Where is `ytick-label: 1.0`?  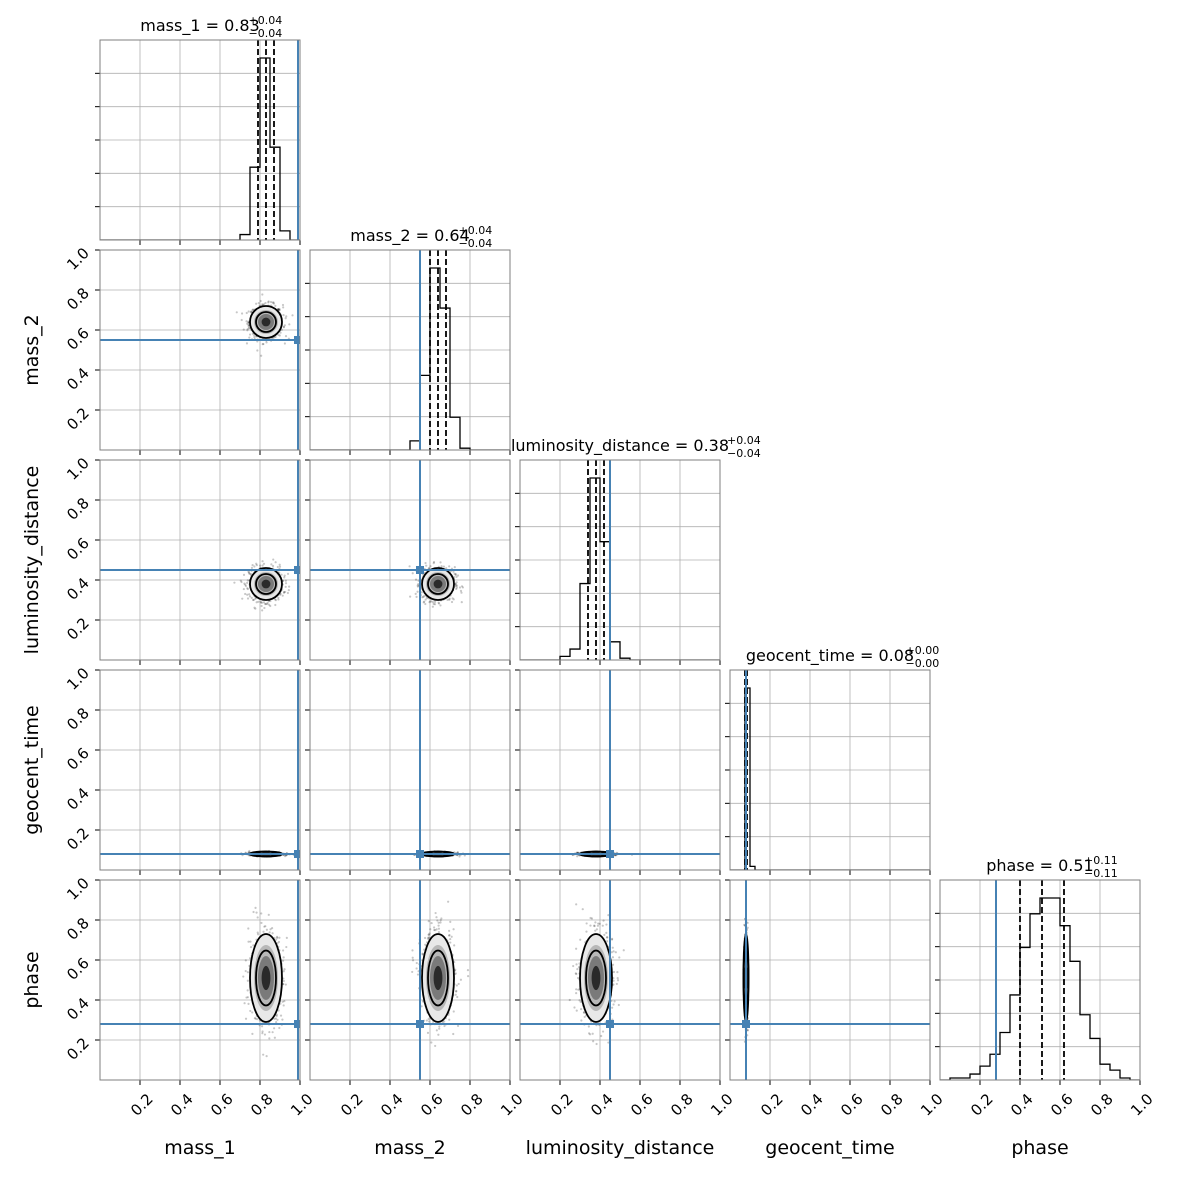
ytick-label: 1.0 is located at coordinates (78, 469).